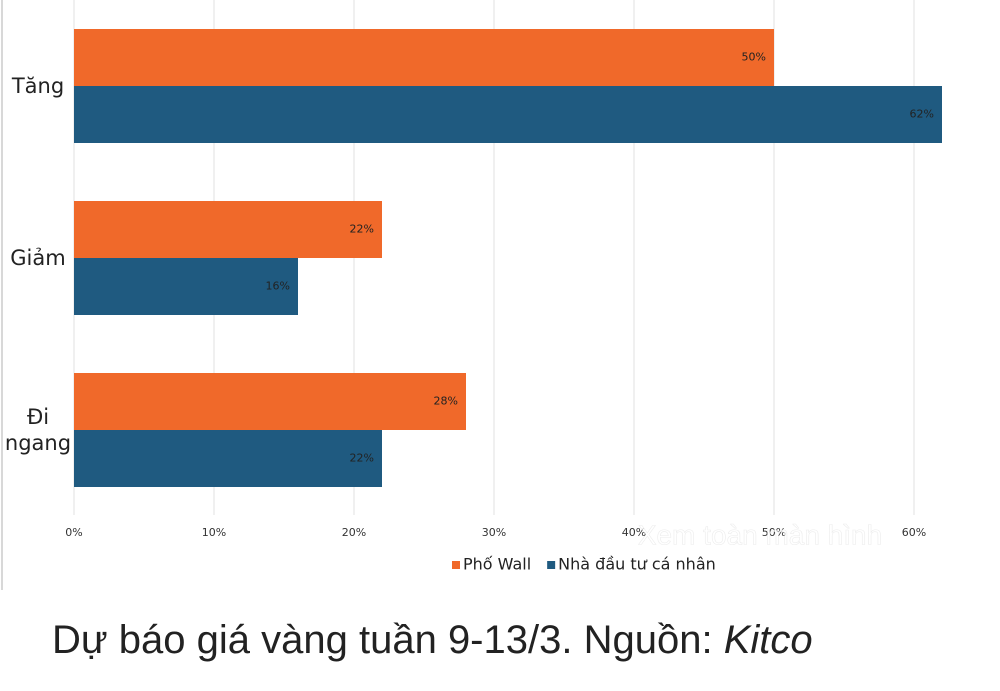 This screenshot has height=691, width=1000. What do you see at coordinates (914, 532) in the screenshot?
I see `x-tick-label: 60%` at bounding box center [914, 532].